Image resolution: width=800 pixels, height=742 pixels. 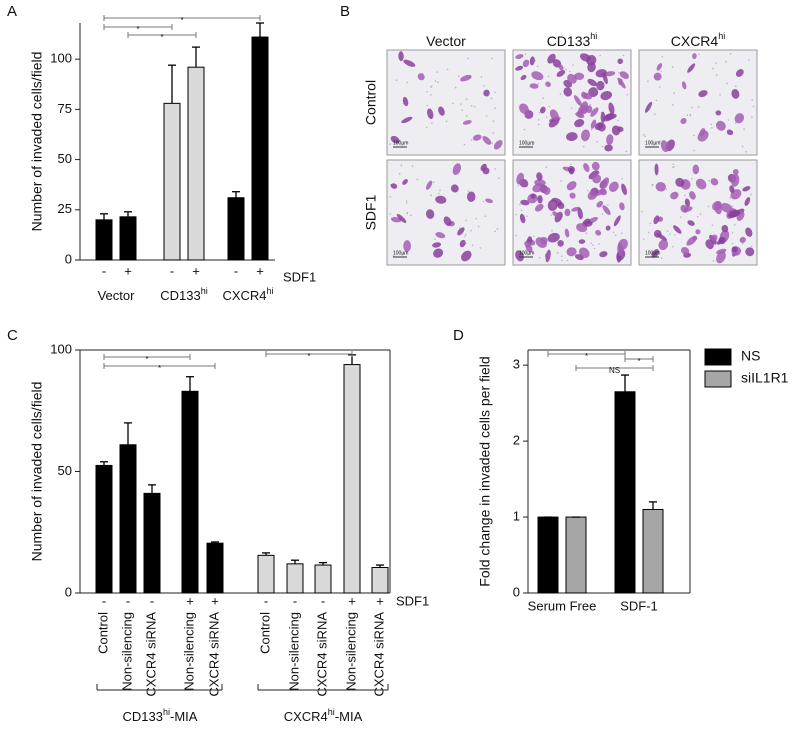 I want to click on condition-sign: -, so click(x=128, y=600).